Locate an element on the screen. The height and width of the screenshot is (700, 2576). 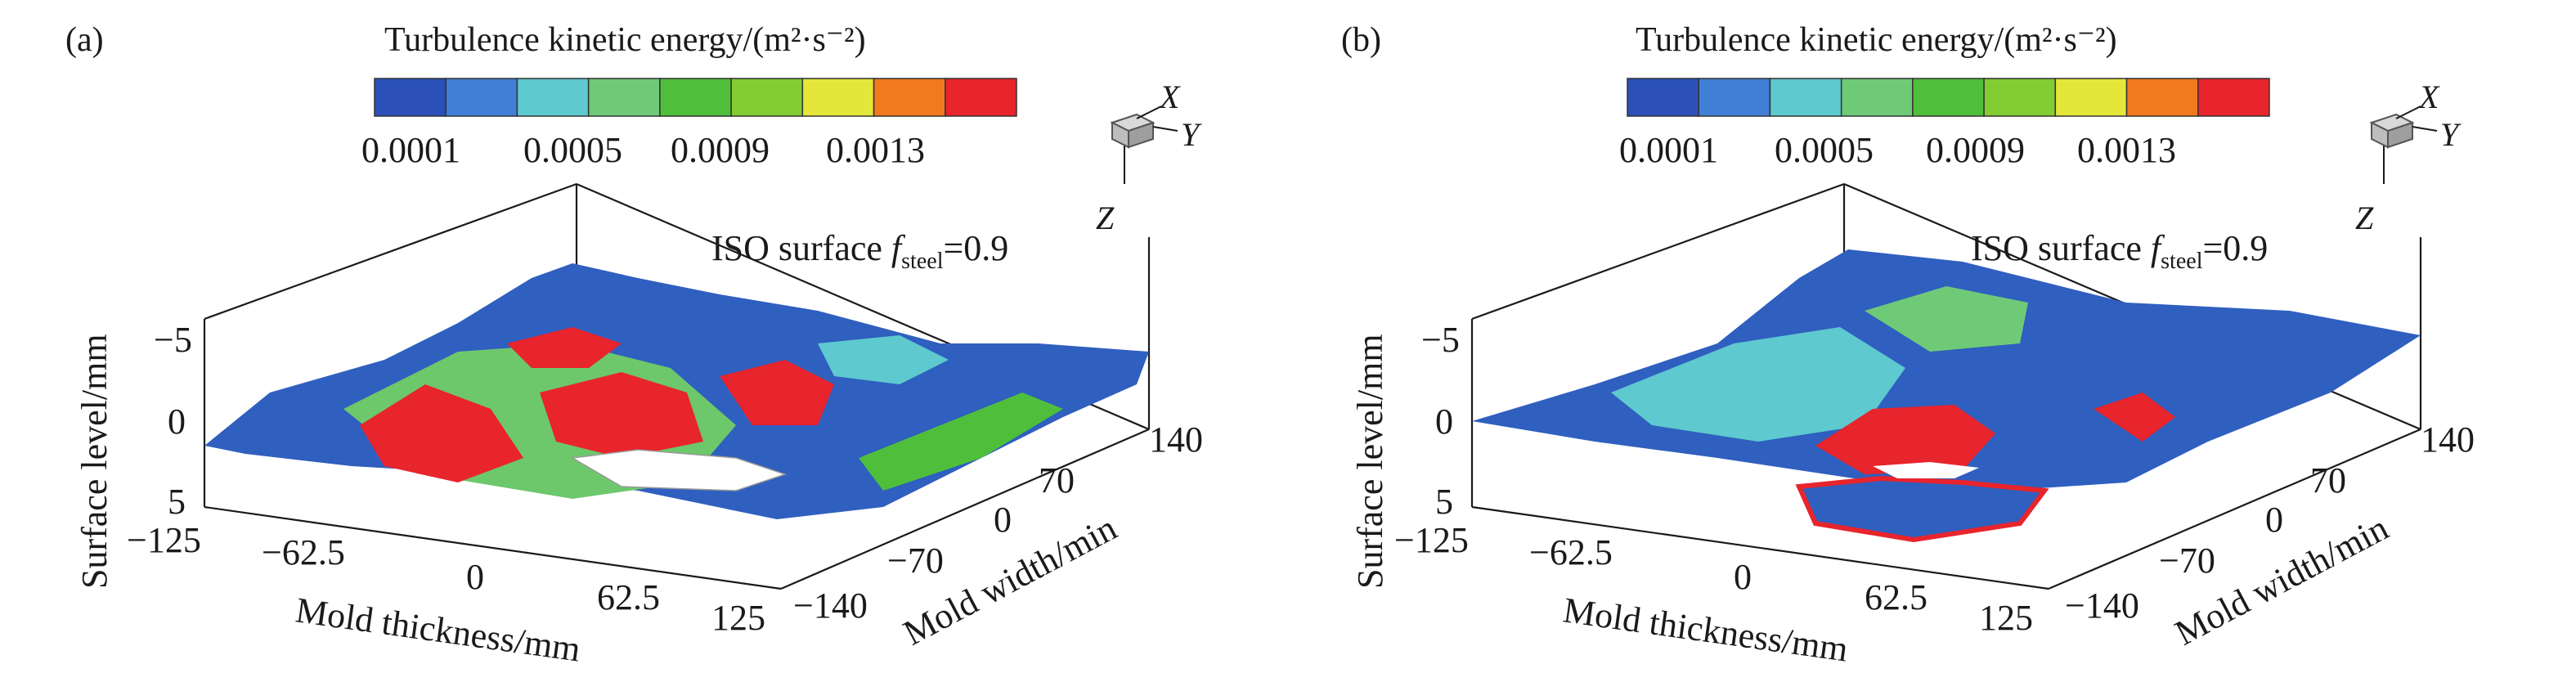
x-tick-a-4: 125 is located at coordinates (738, 618).